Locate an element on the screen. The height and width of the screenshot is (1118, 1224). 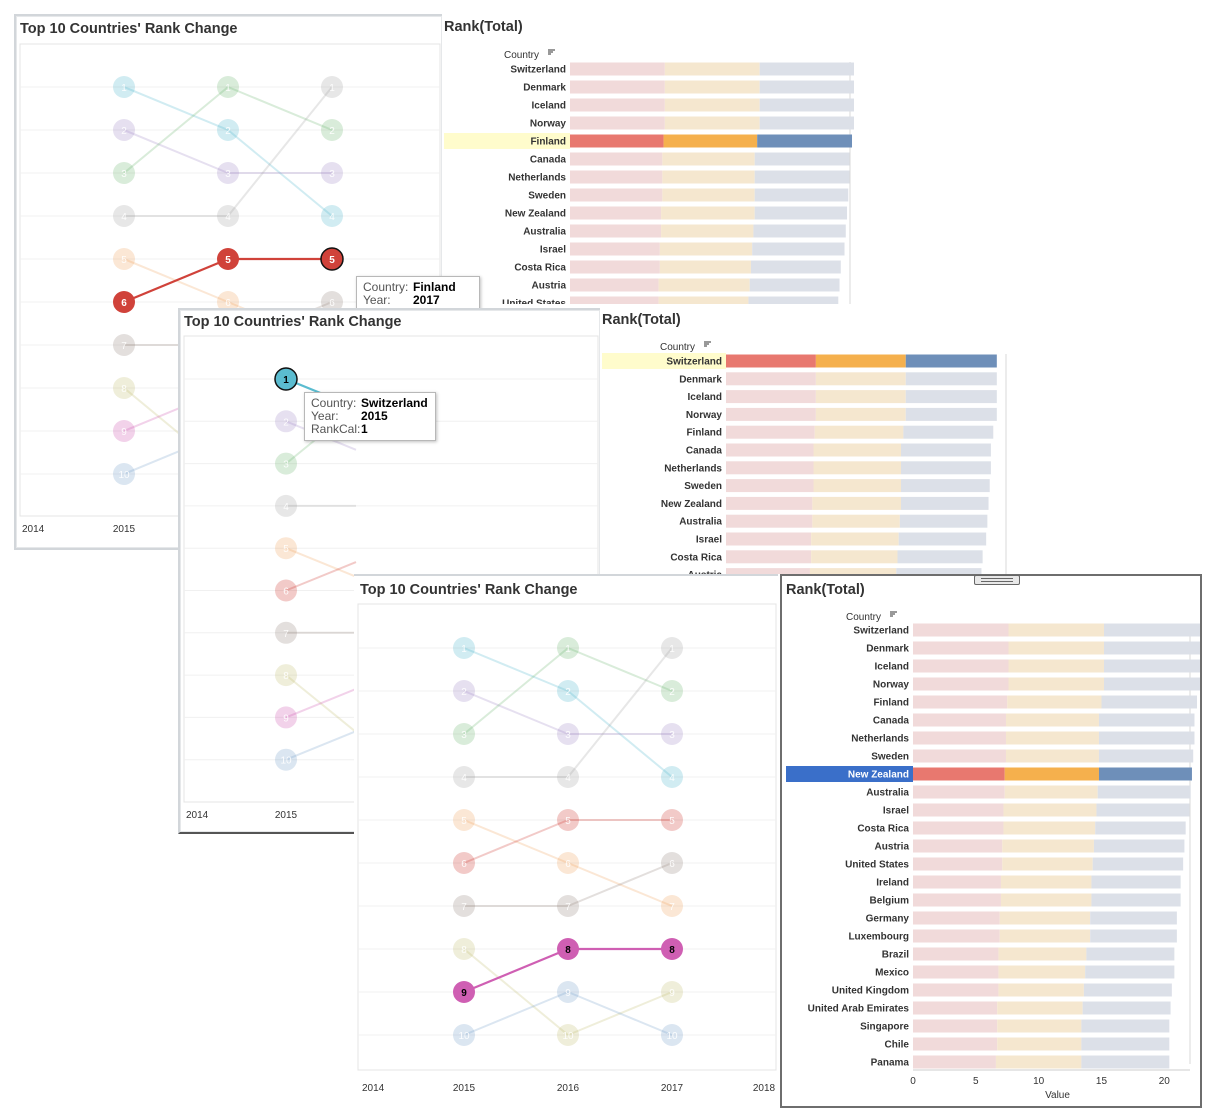
rank-label: 1 is located at coordinates (286, 380).